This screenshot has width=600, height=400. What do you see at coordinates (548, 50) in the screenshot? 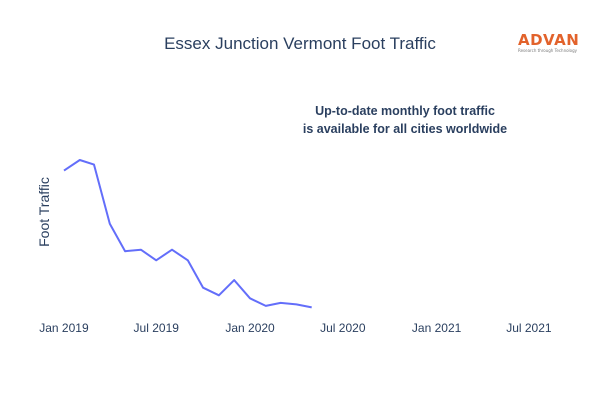
I see `logo-tagline: Research through Technology` at bounding box center [548, 50].